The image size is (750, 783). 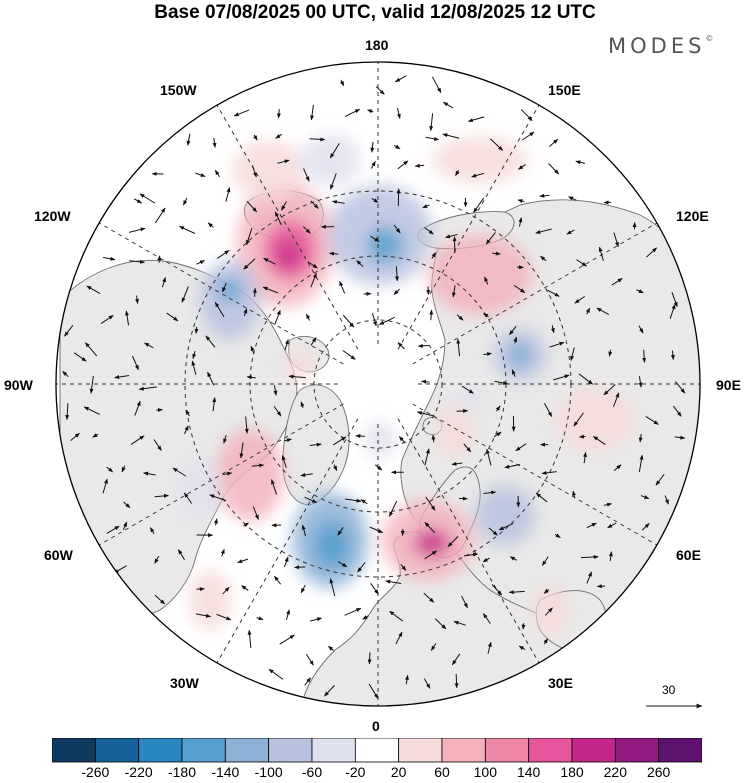 I want to click on lon-label-0: 0, so click(x=376, y=726).